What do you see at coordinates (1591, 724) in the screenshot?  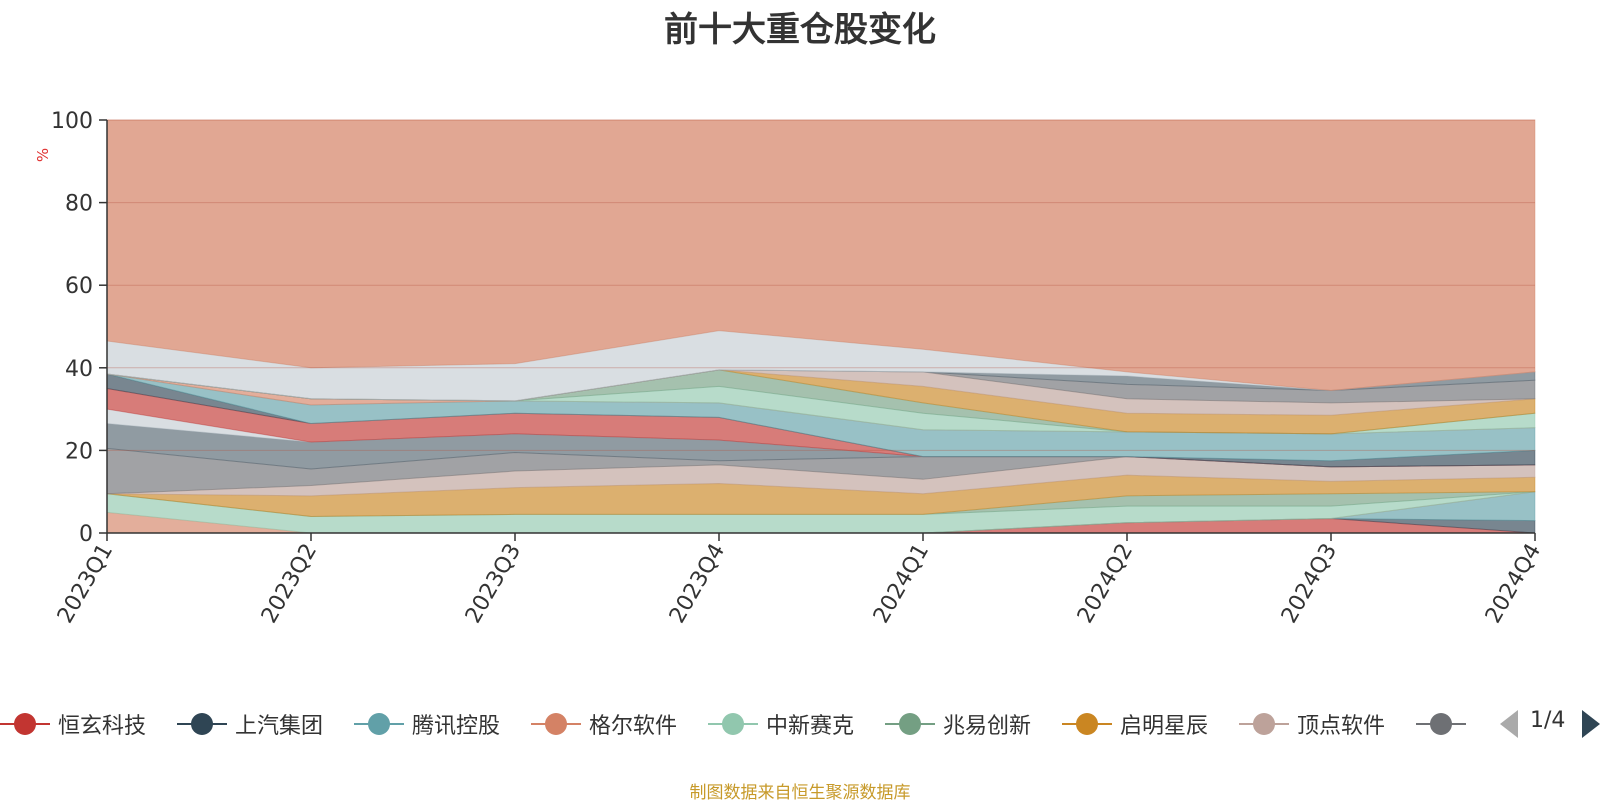 I see `legend-next-page-icon` at bounding box center [1591, 724].